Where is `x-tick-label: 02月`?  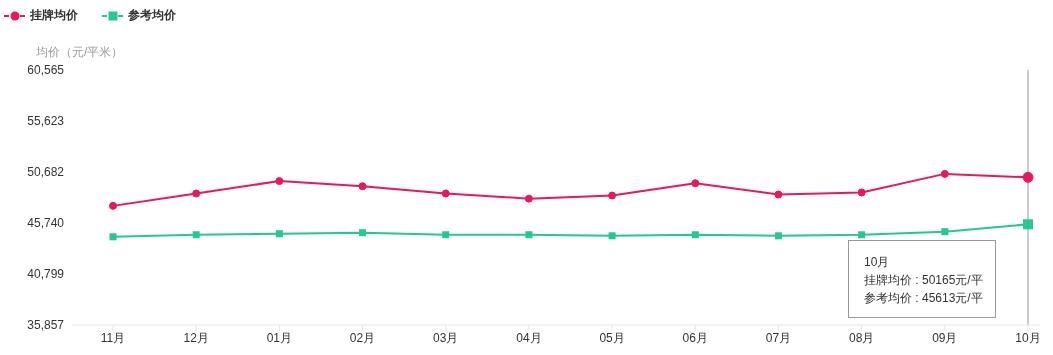 x-tick-label: 02月 is located at coordinates (362, 337).